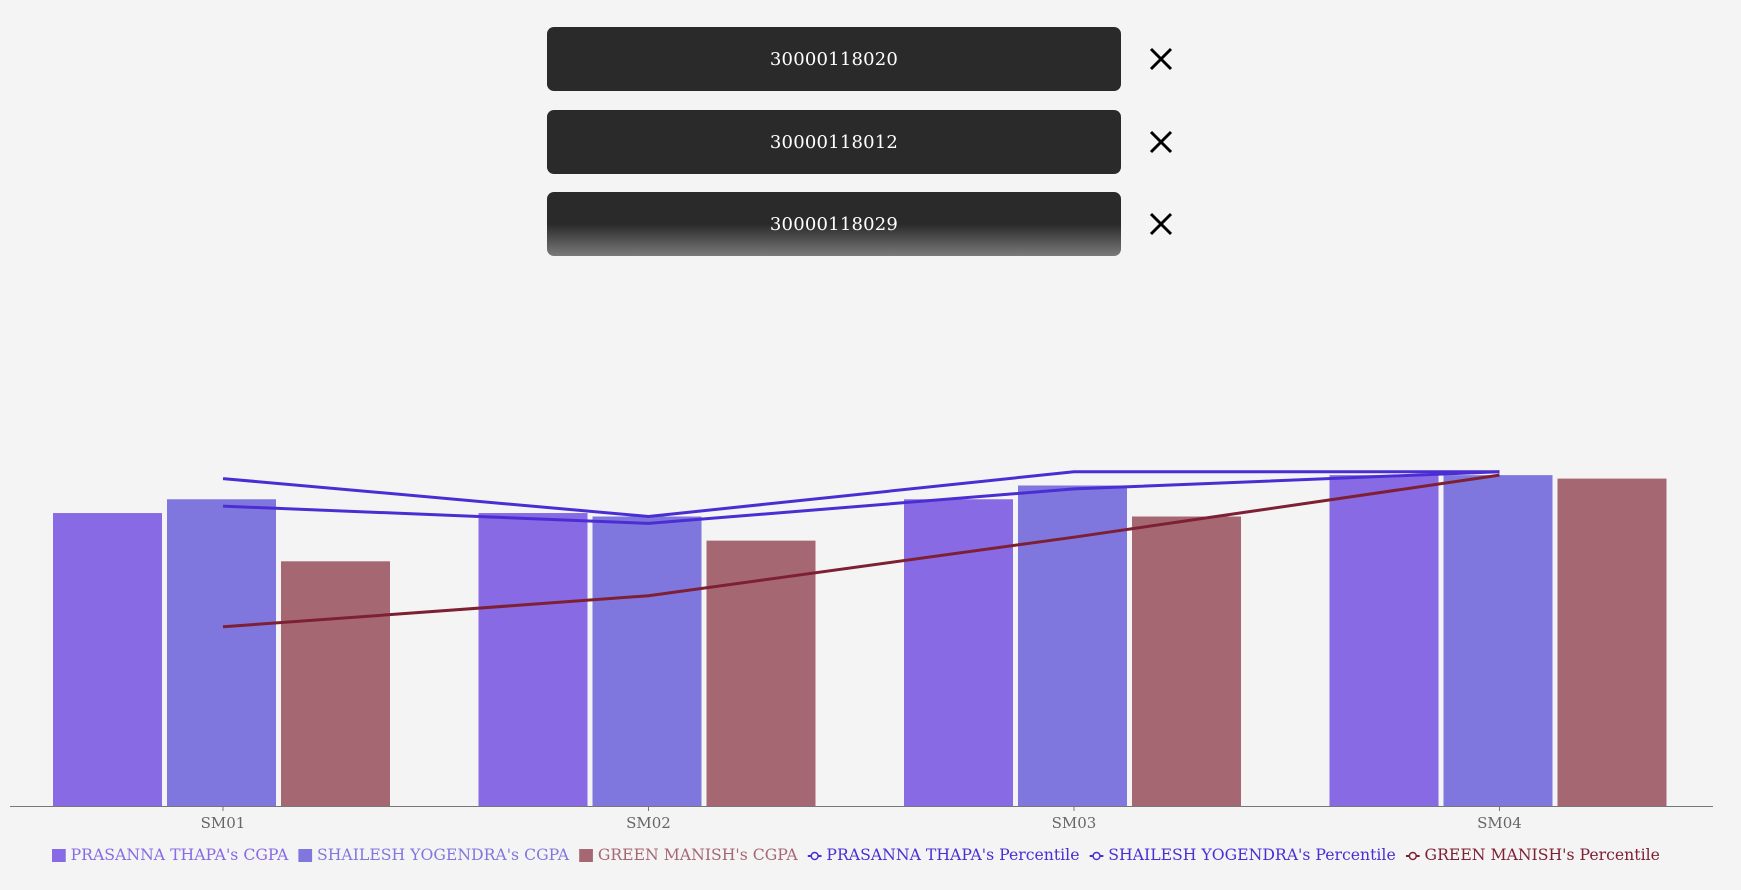 The image size is (1741, 890). I want to click on bar-1-sm04, so click(1384, 640).